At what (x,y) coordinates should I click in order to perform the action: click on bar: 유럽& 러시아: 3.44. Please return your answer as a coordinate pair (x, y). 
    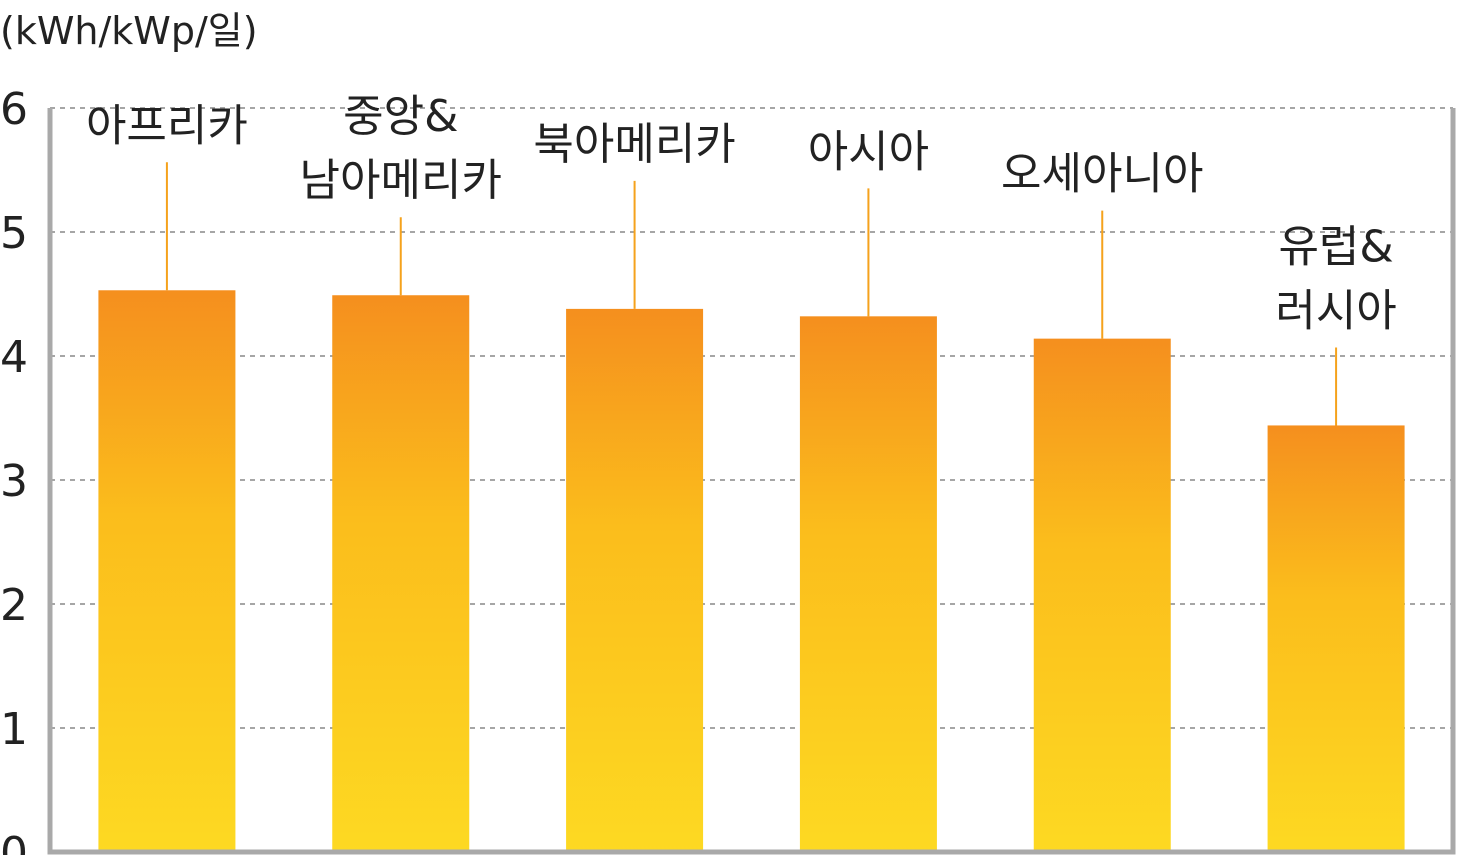
    Looking at the image, I should click on (1336, 638).